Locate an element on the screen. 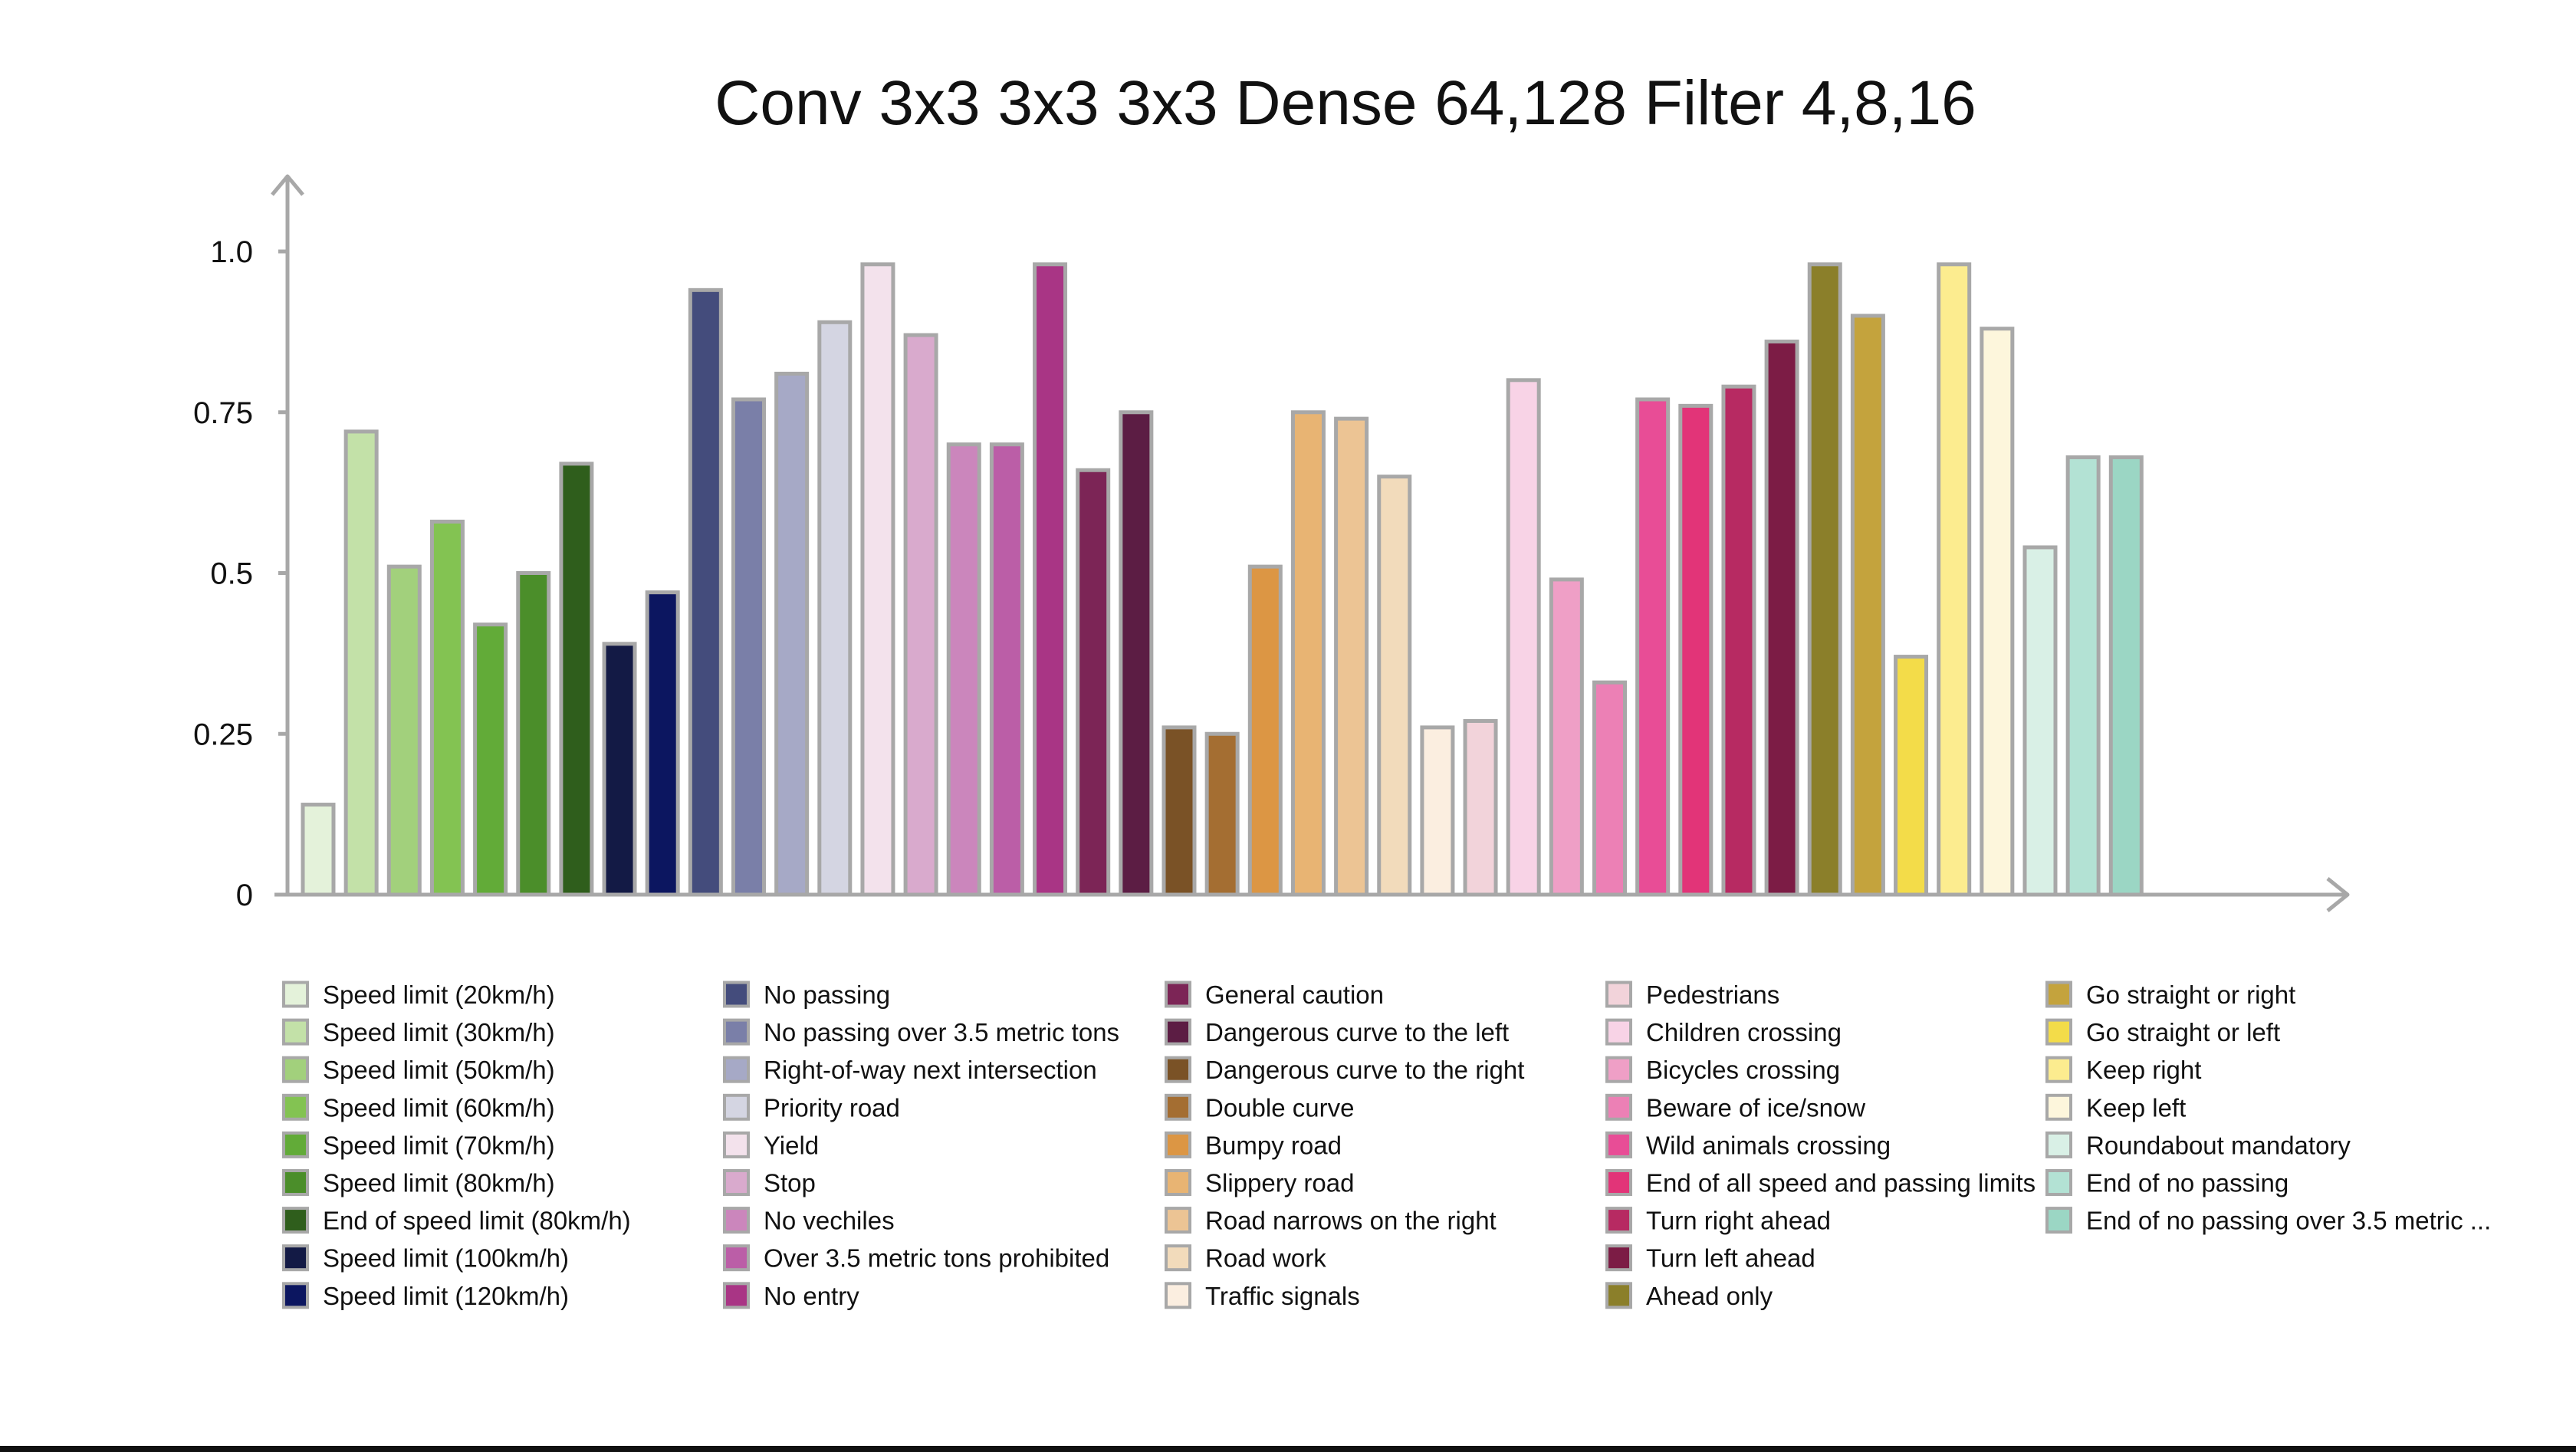 This screenshot has width=2576, height=1452. legend-label: Pedestrians is located at coordinates (1712, 995).